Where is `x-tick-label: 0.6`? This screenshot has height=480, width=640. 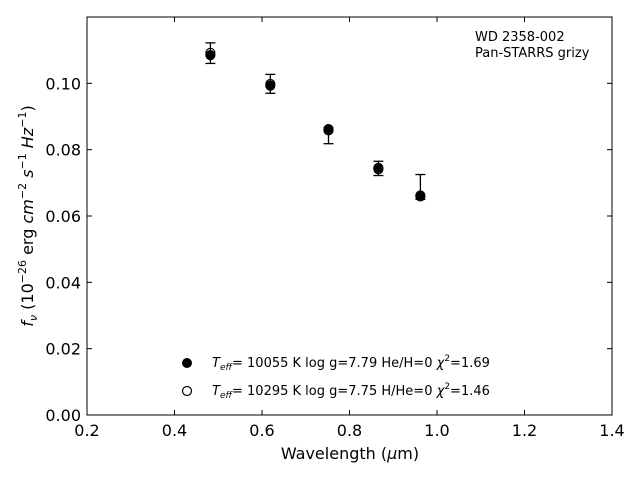
x-tick-label: 0.6 is located at coordinates (261, 430).